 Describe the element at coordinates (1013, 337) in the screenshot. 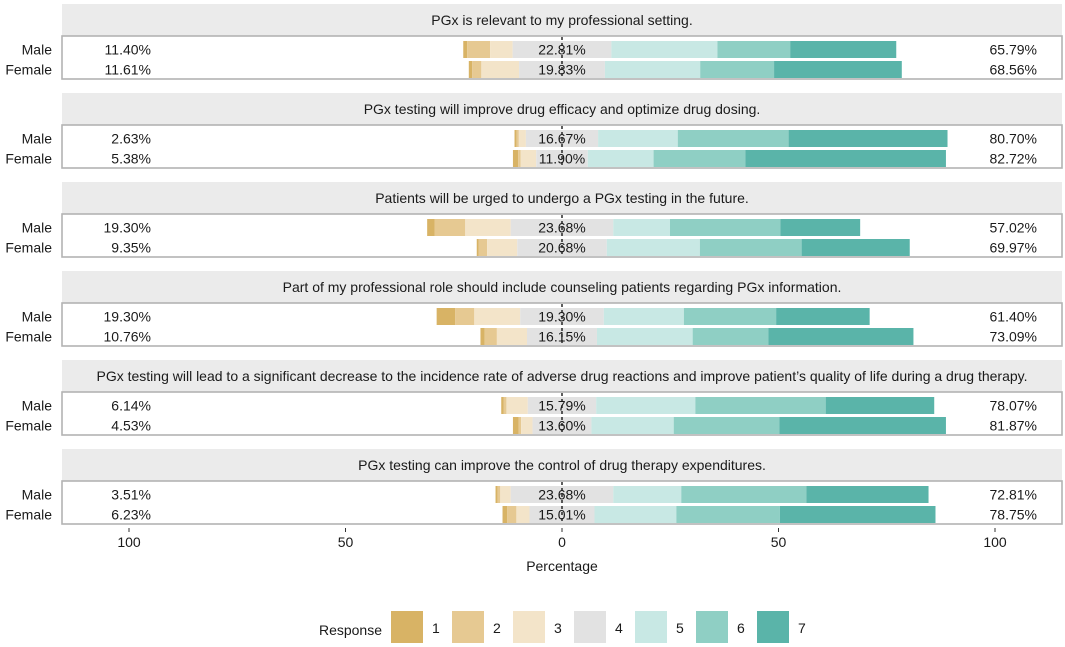

I see `high-percent-label: 73.09%` at that location.